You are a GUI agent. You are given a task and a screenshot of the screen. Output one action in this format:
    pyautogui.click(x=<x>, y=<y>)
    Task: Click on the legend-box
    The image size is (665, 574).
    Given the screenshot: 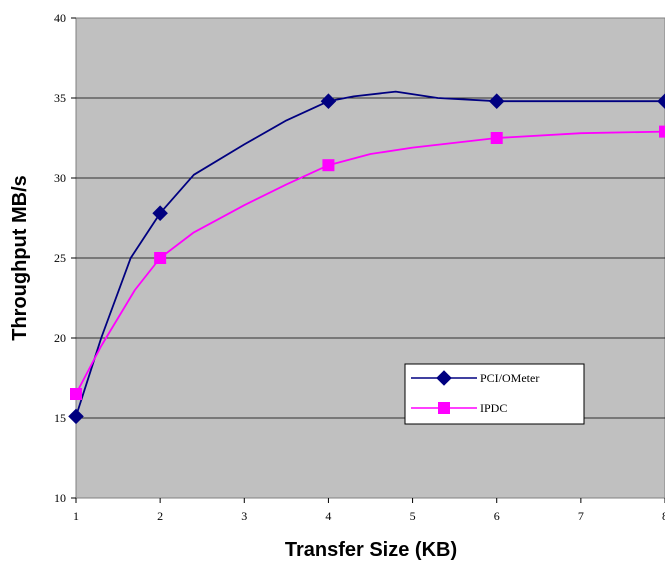 What is the action you would take?
    pyautogui.click(x=494, y=394)
    